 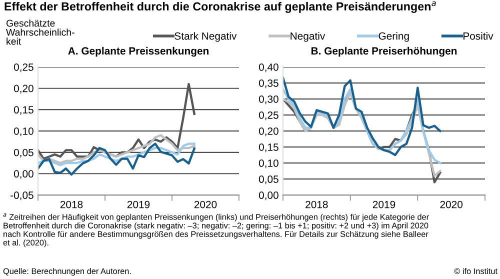 I want to click on y-tick-label: 0,30, so click(x=268, y=99).